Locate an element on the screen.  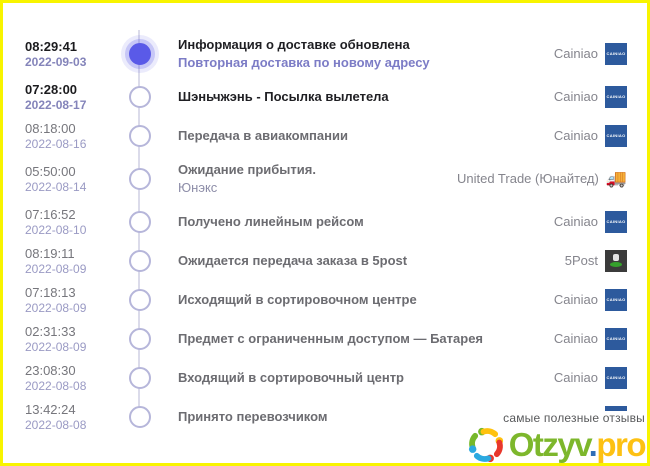
event-subtitle: Юнэкс is located at coordinates (198, 187).